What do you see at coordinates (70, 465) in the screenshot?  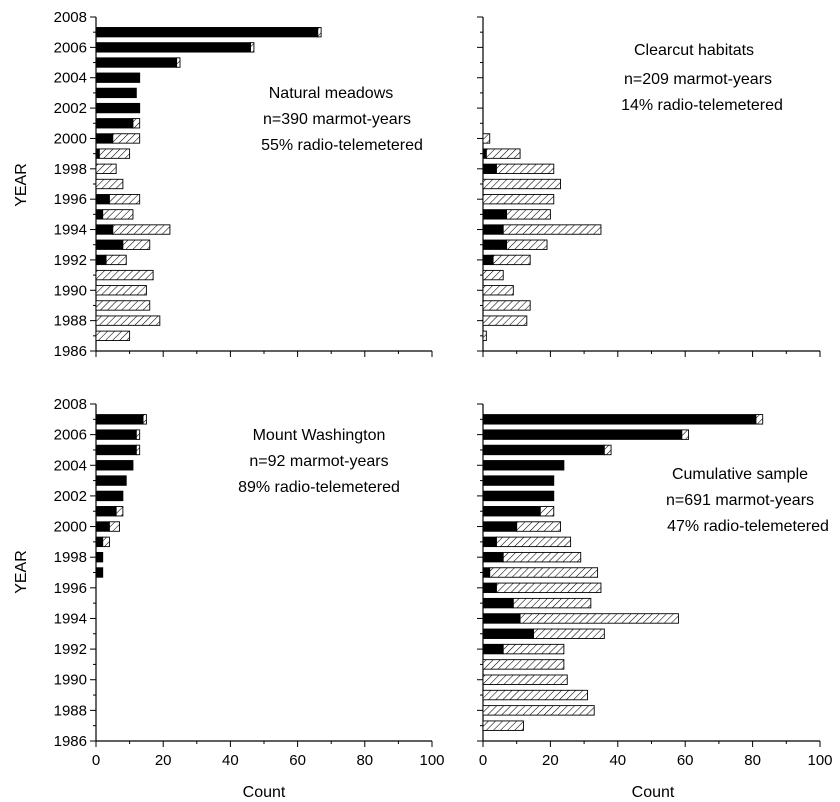 I see `y-tick-label: 2004` at bounding box center [70, 465].